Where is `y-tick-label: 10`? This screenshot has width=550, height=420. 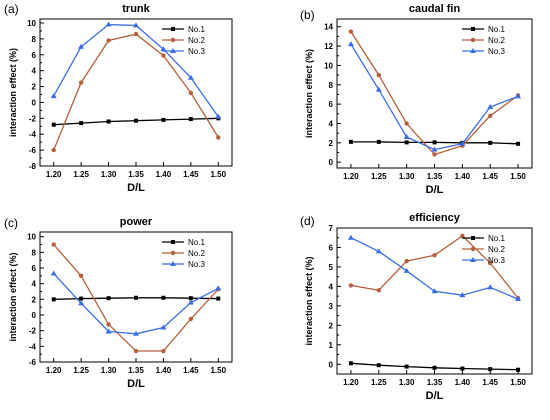 y-tick-label: 10 is located at coordinates (31, 23).